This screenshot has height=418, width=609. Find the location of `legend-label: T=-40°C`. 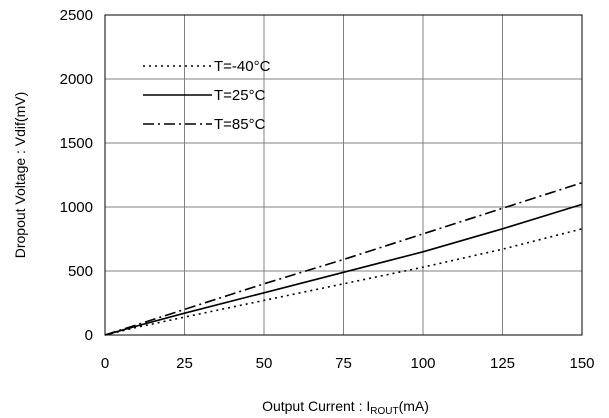

legend-label: T=-40°C is located at coordinates (242, 66).